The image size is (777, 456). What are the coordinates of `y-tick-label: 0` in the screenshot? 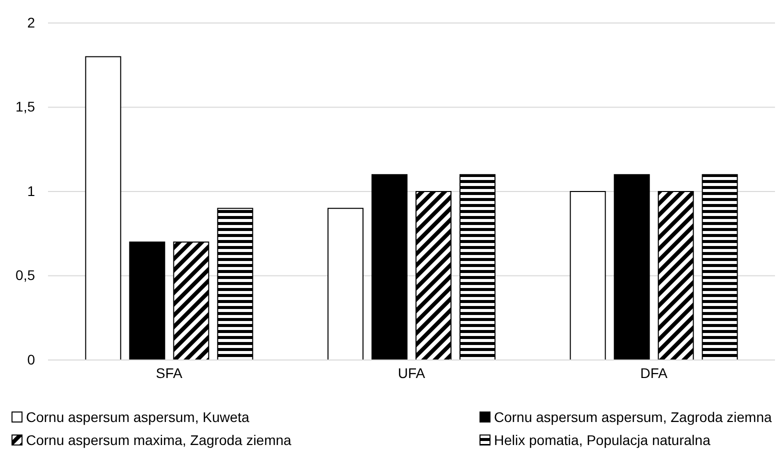 It's located at (31, 359).